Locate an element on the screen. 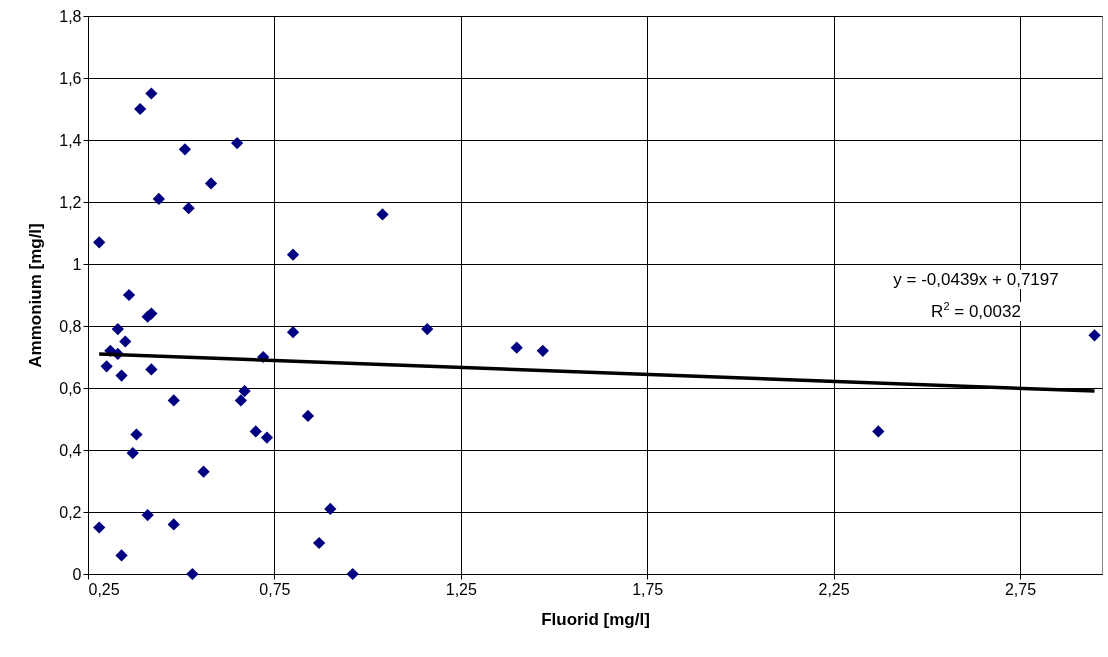 The image size is (1108, 657). x-tick-label: 2,75 is located at coordinates (1020, 589).